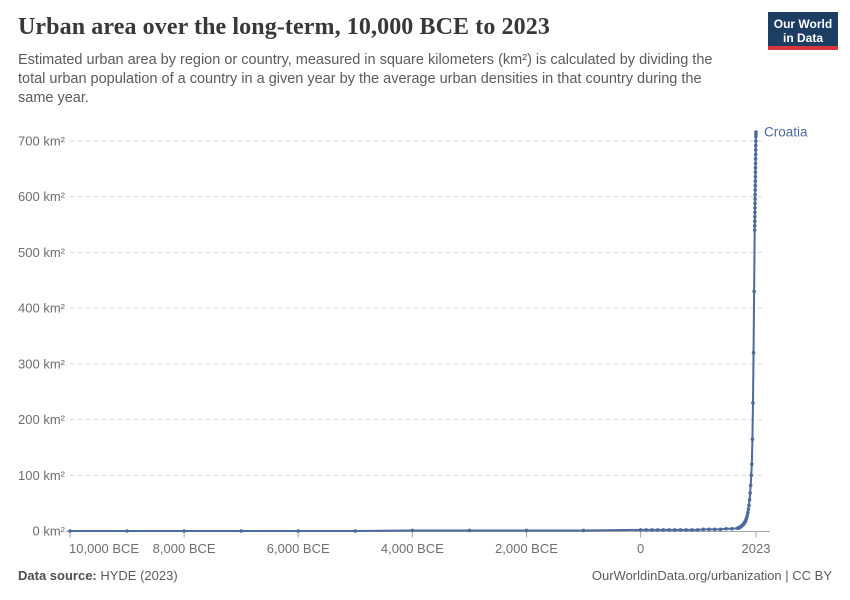 Image resolution: width=850 pixels, height=600 pixels. What do you see at coordinates (104, 548) in the screenshot?
I see `x-axis-tick-label: 10,000 BCE` at bounding box center [104, 548].